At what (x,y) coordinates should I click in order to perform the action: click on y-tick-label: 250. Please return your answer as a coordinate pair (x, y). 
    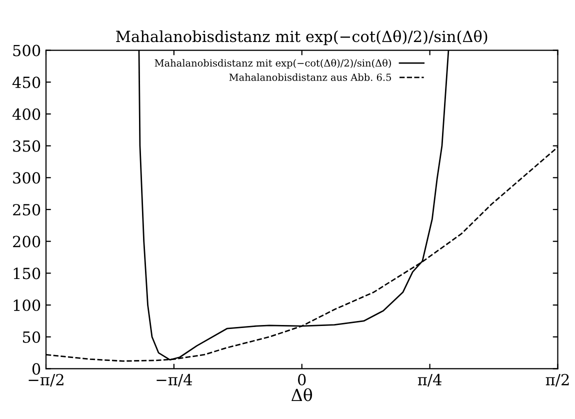
    Looking at the image, I should click on (26, 210).